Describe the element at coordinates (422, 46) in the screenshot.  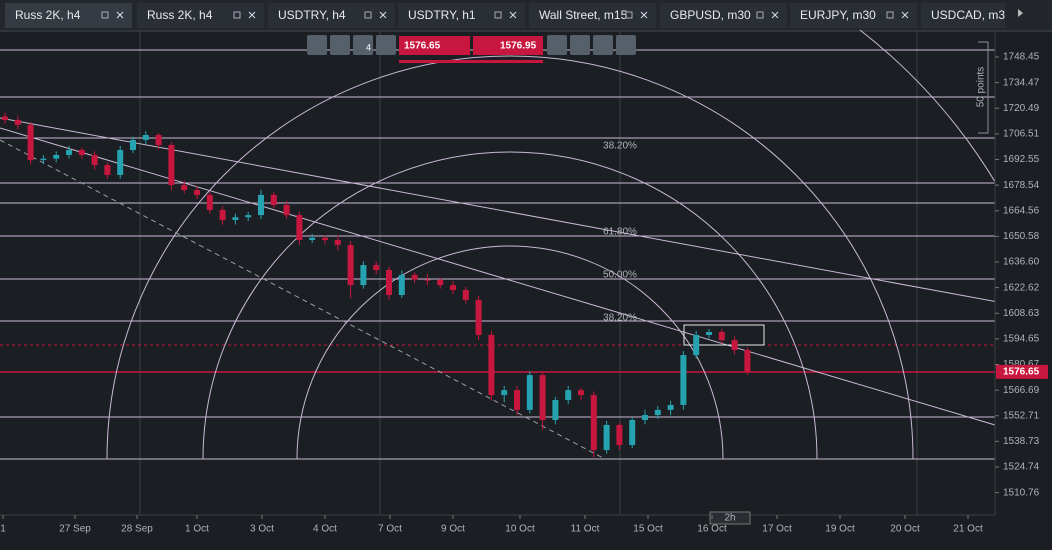
I see `sell-price: 1576.65` at that location.